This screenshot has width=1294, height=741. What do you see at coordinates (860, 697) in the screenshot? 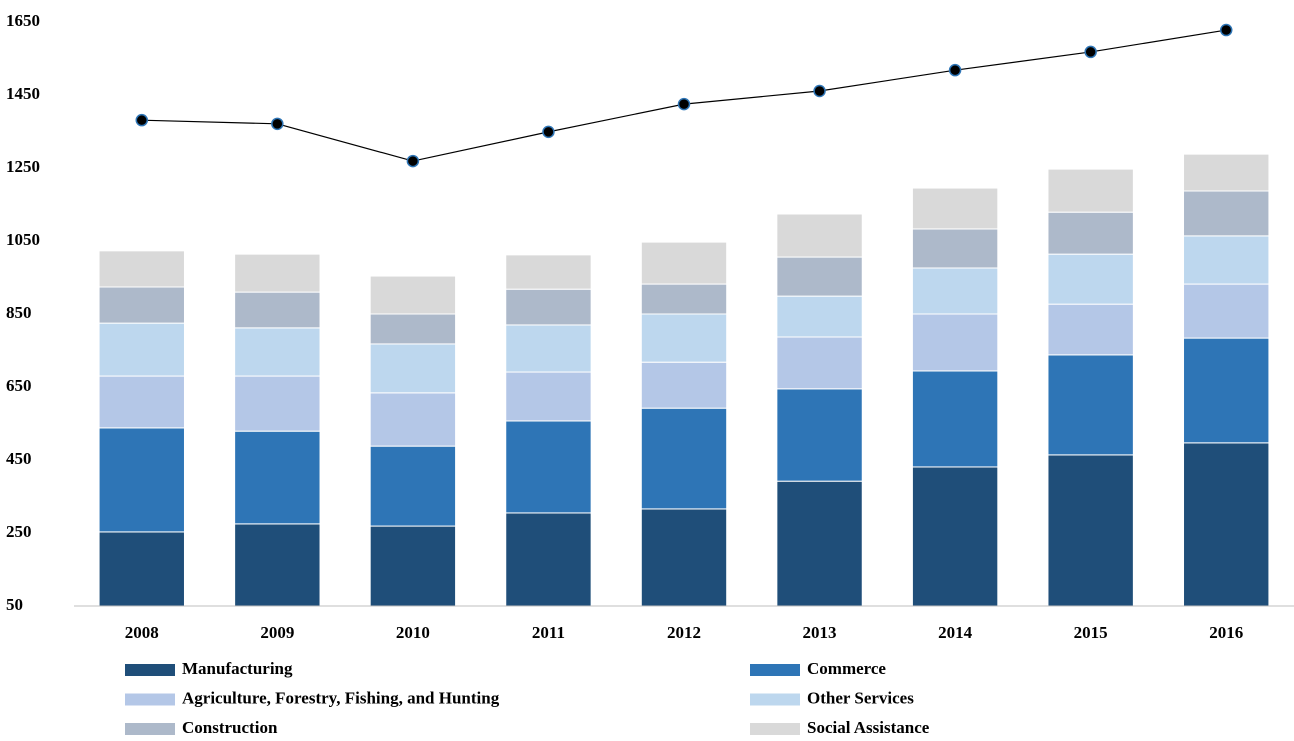
I see `legend-label: Other Services` at bounding box center [860, 697].